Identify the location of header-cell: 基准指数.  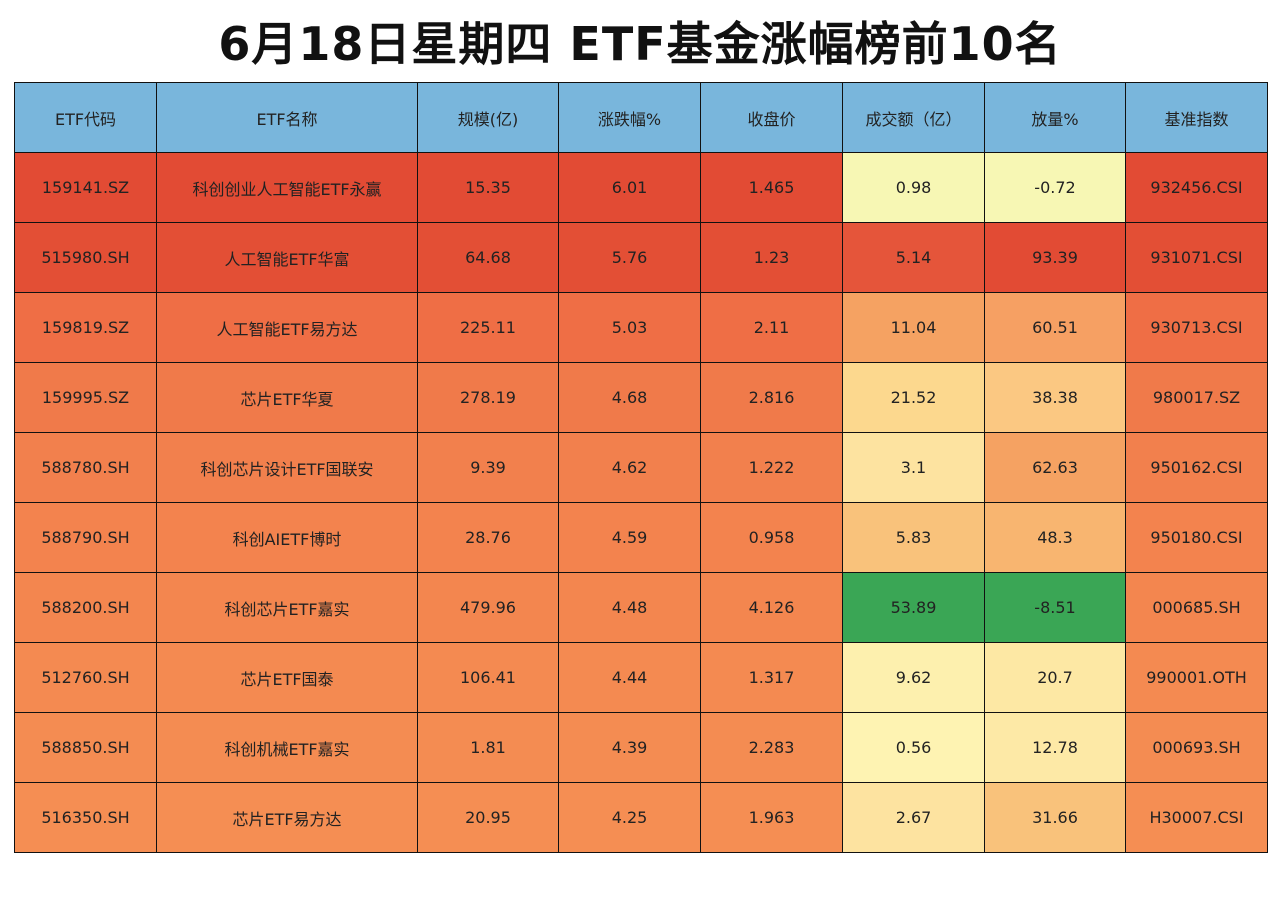
(1196, 117).